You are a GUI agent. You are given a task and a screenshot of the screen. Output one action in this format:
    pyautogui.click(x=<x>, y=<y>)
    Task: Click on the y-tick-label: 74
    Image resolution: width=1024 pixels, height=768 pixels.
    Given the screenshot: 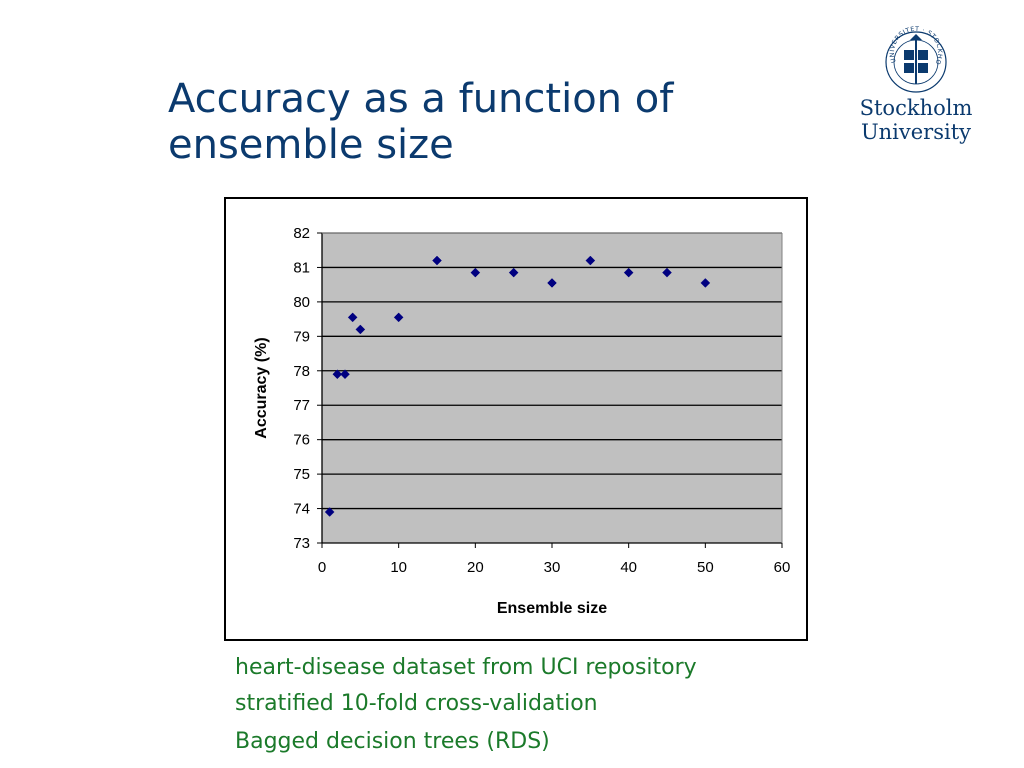 What is the action you would take?
    pyautogui.click(x=301, y=509)
    